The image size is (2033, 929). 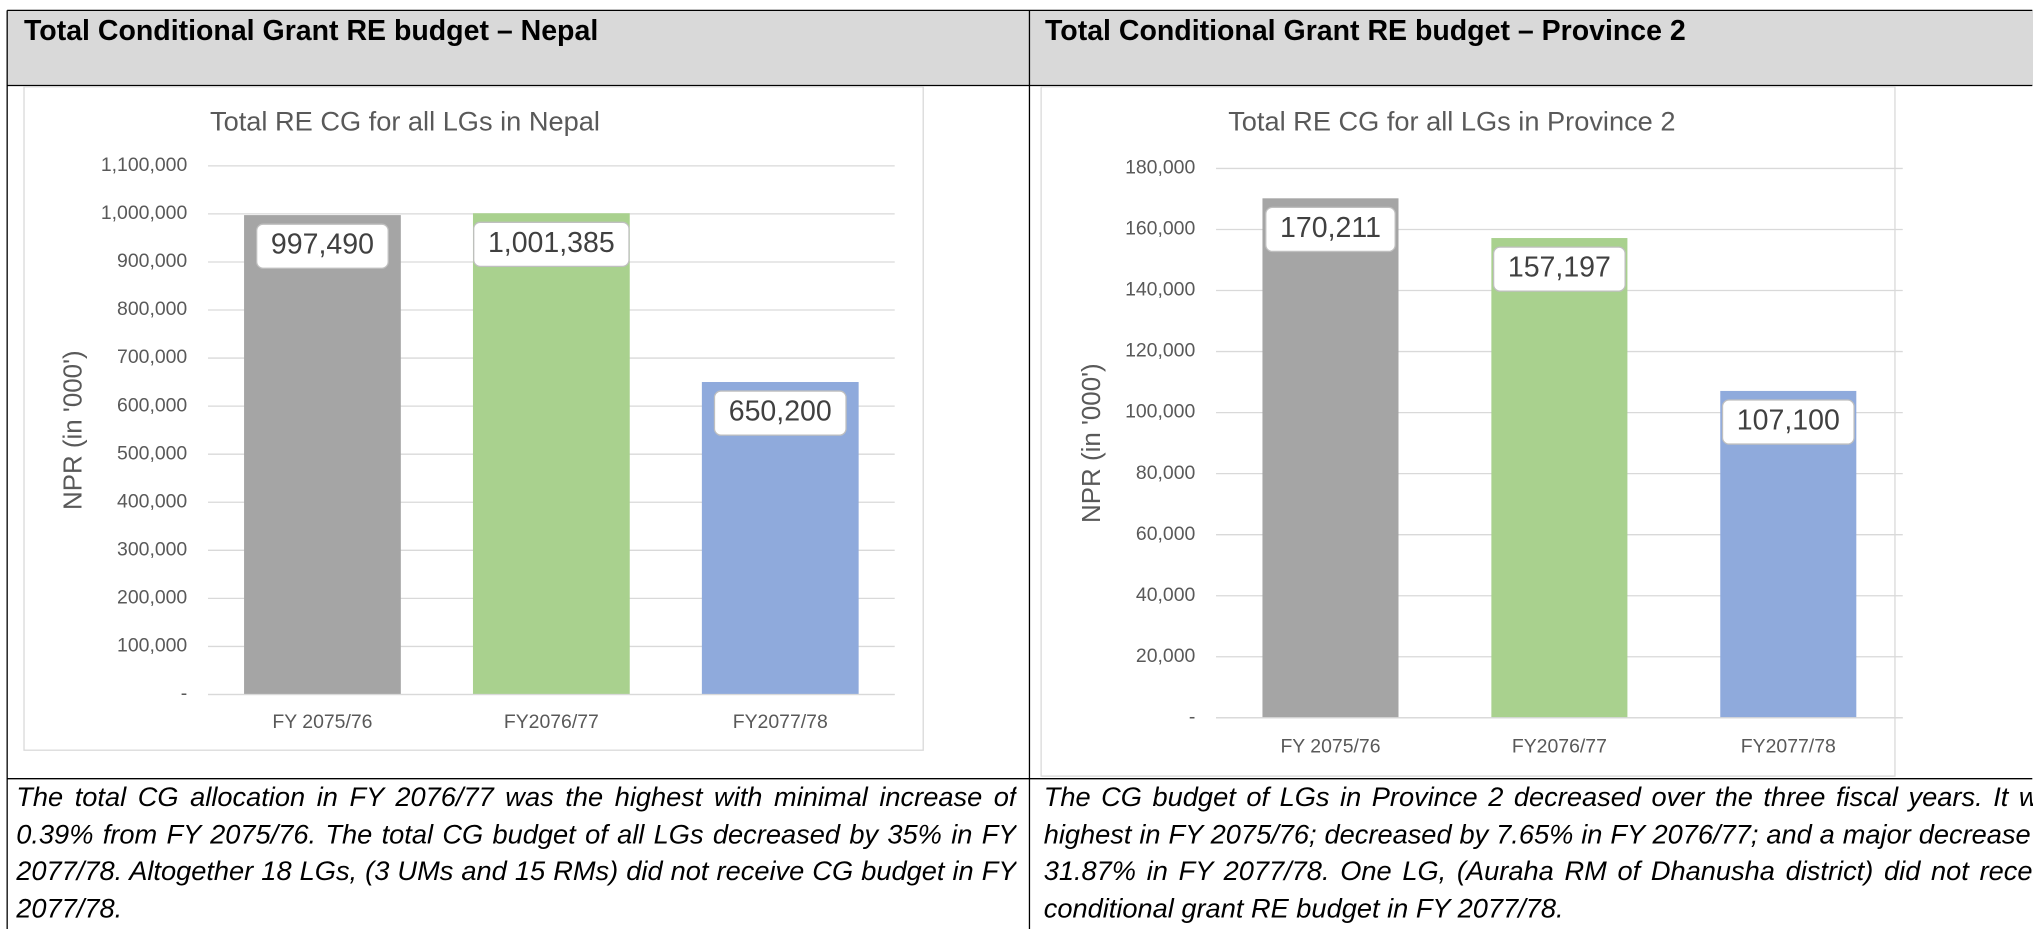 I want to click on data-label: 1,001,385, so click(x=551, y=243).